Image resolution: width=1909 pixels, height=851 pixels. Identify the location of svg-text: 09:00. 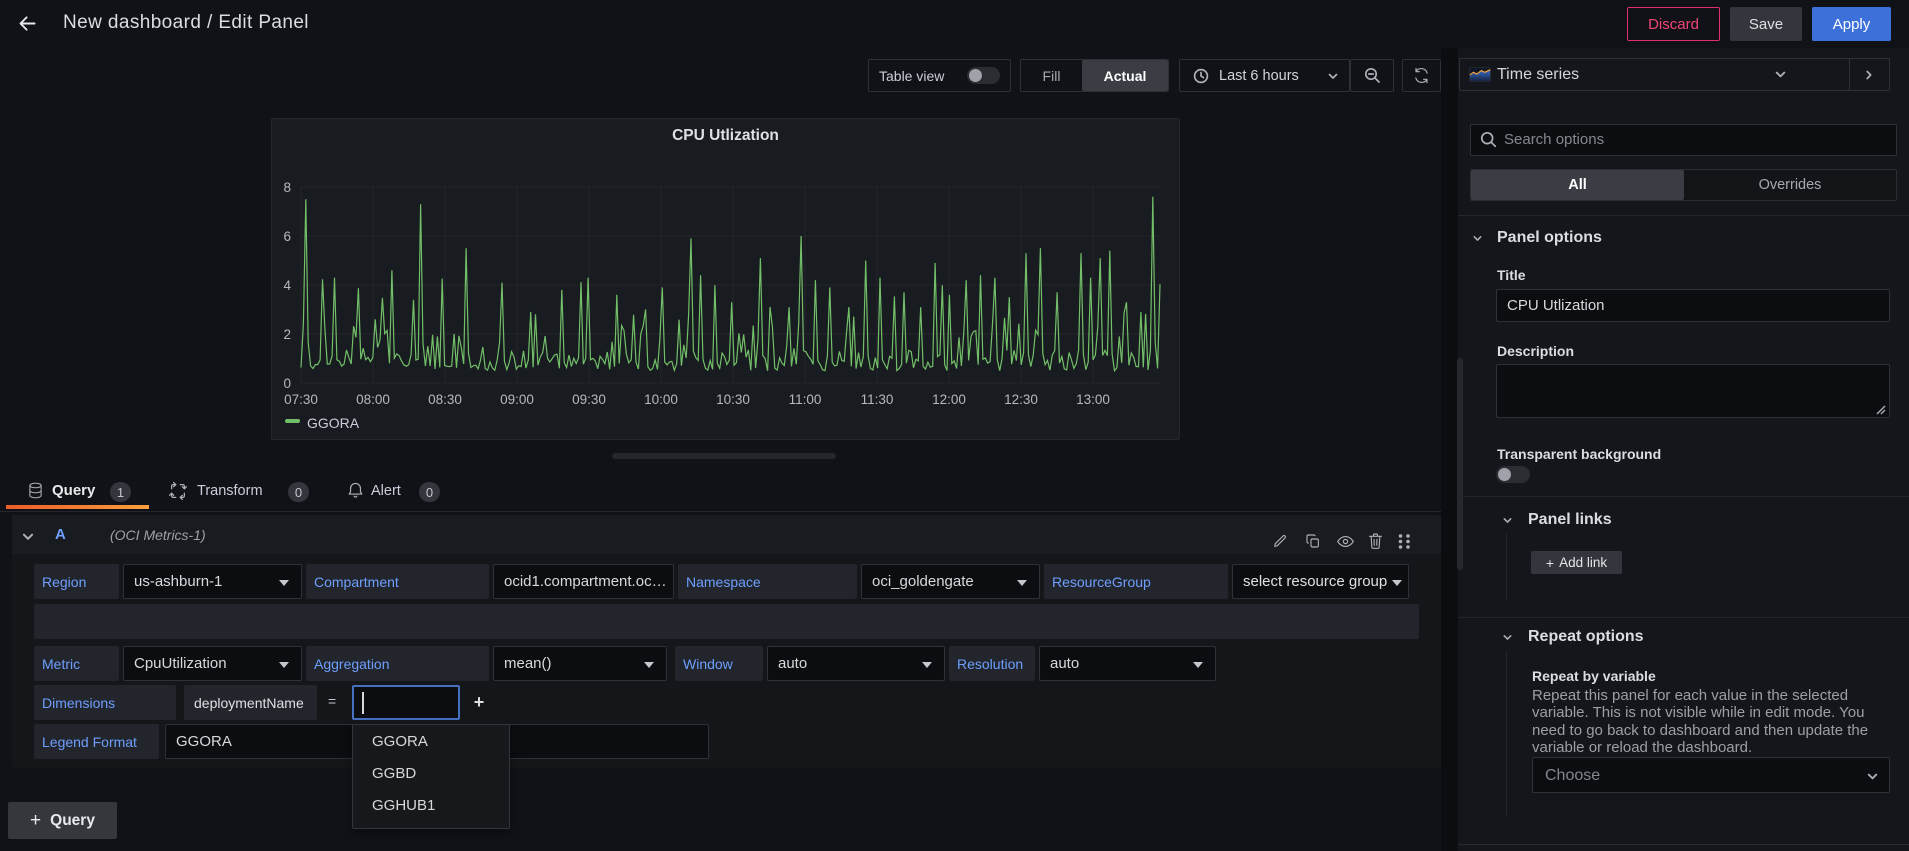
(517, 399).